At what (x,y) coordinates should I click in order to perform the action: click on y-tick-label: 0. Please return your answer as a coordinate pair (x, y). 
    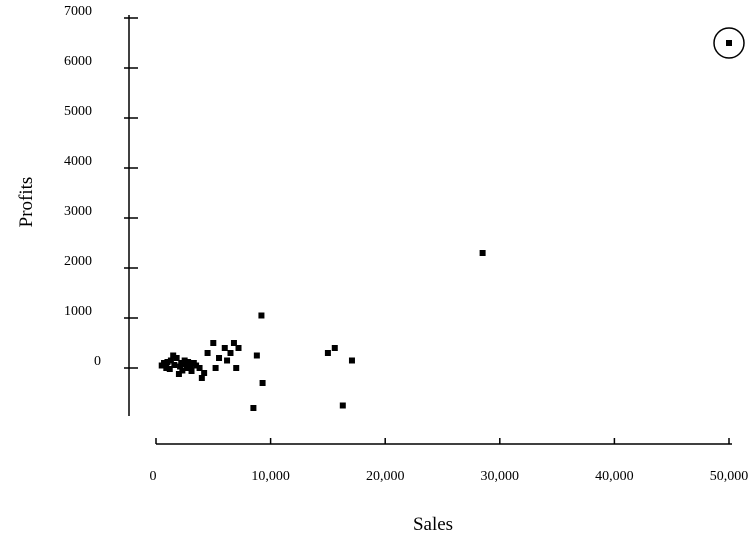
    Looking at the image, I should click on (97, 361).